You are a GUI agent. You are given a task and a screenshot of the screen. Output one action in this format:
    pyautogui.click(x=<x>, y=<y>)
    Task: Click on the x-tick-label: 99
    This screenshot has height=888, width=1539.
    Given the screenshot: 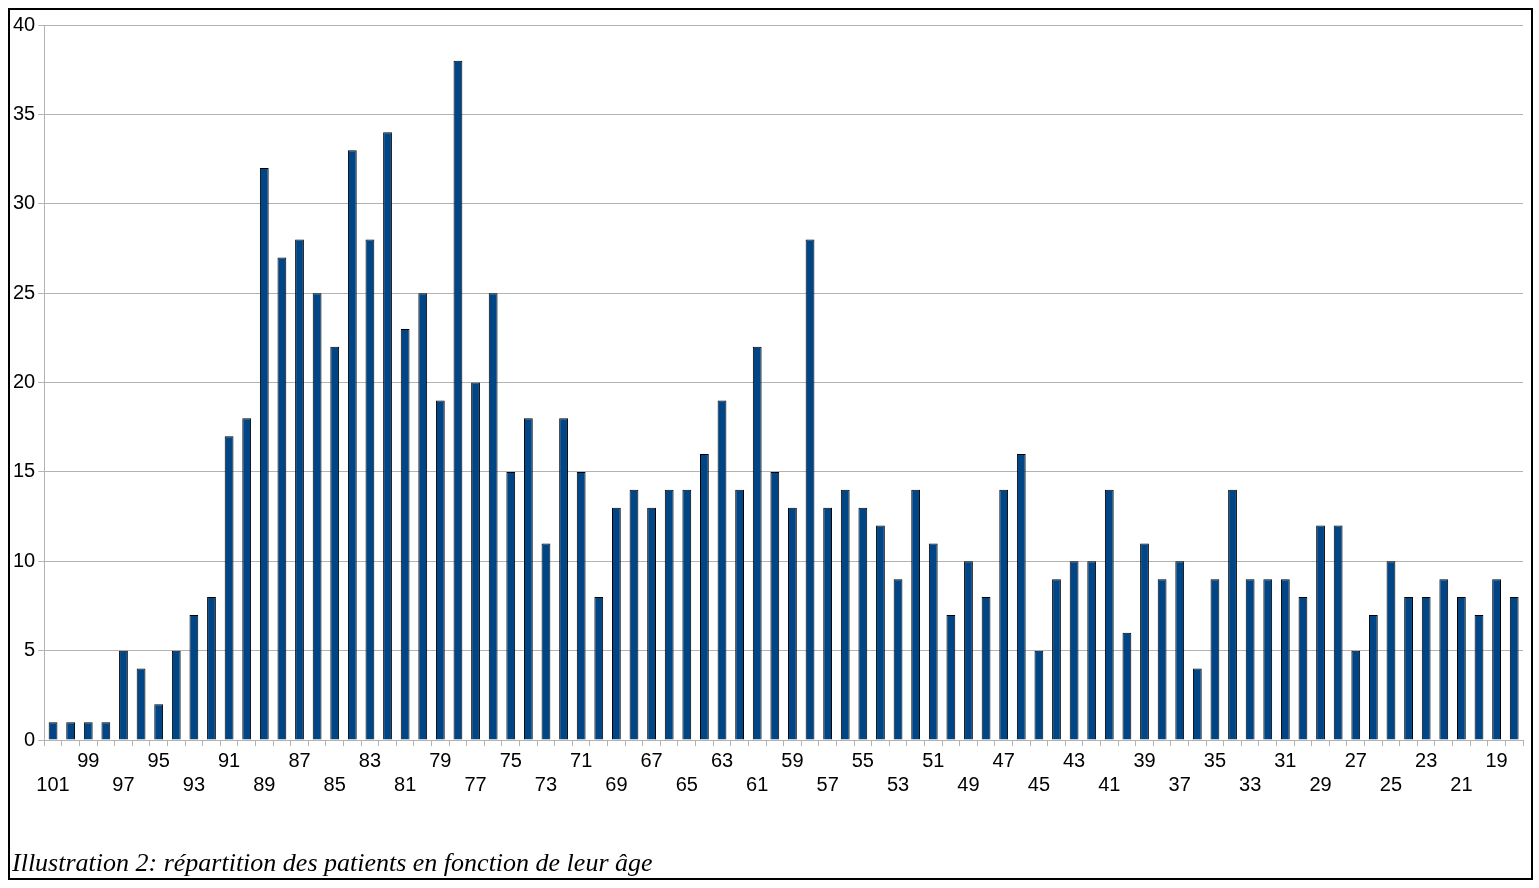 What is the action you would take?
    pyautogui.click(x=88, y=759)
    